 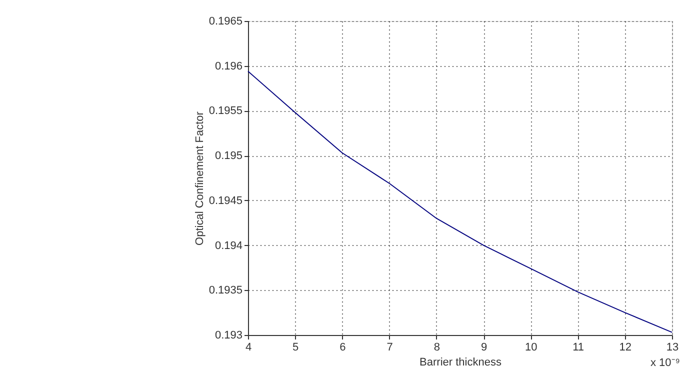 What do you see at coordinates (295, 348) in the screenshot?
I see `x-tick-label: 5` at bounding box center [295, 348].